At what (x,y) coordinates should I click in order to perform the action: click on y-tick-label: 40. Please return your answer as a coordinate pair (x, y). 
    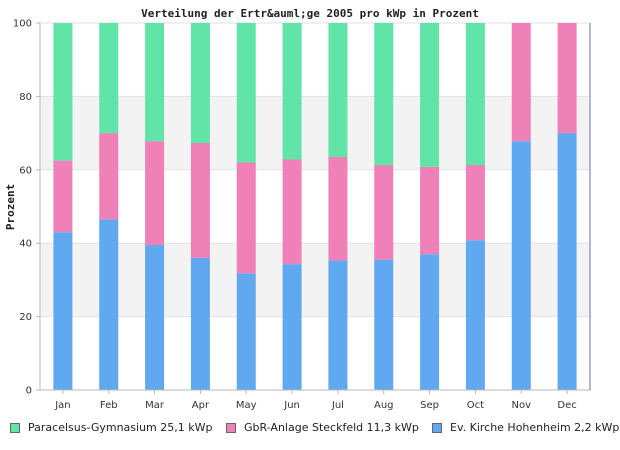
    Looking at the image, I should click on (25, 244).